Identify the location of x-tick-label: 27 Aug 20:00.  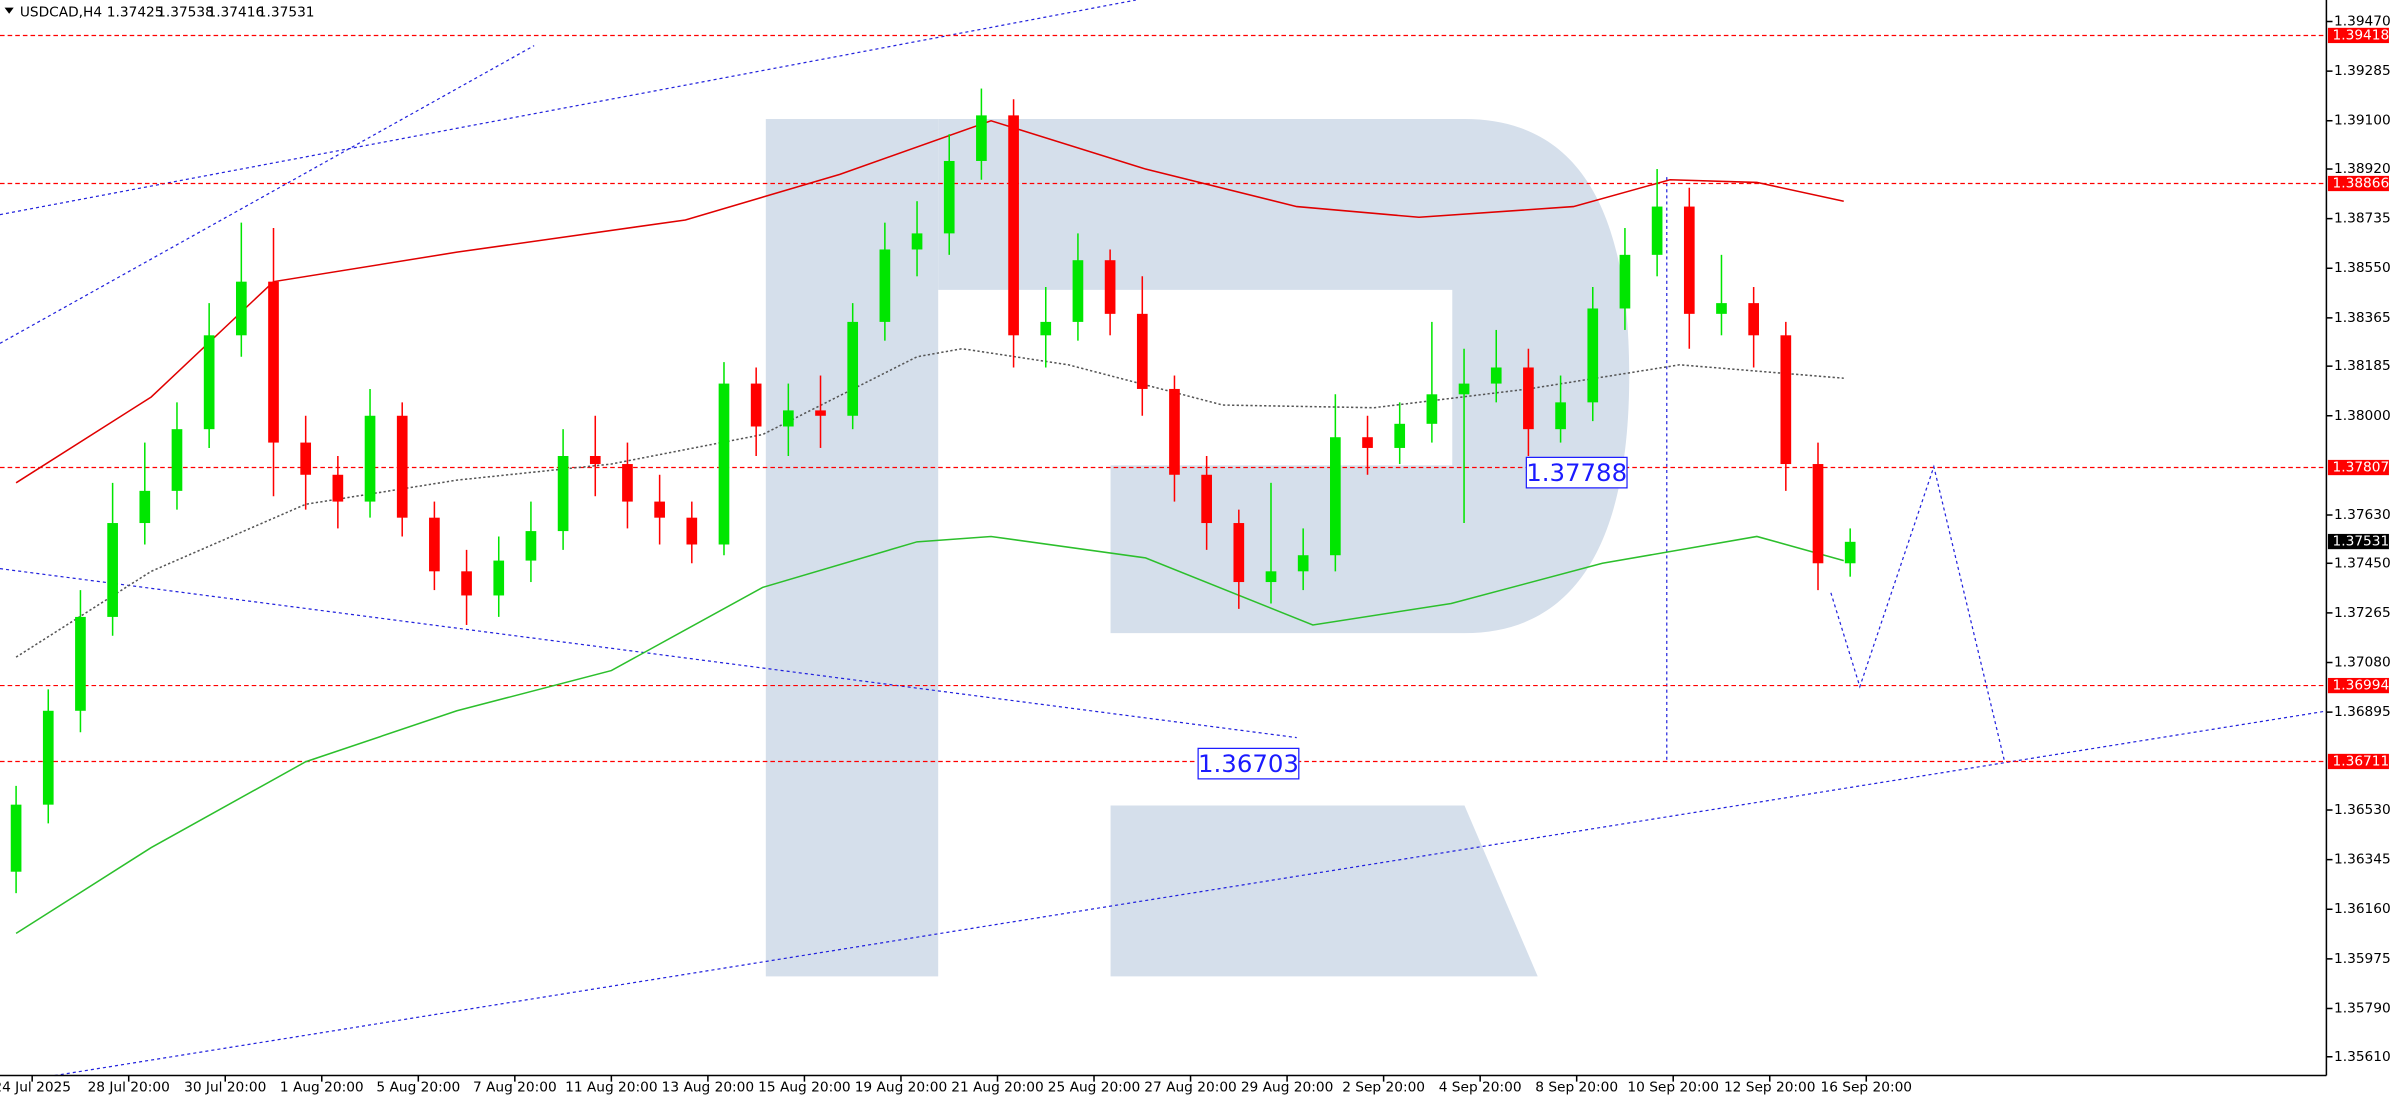
(1190, 1088).